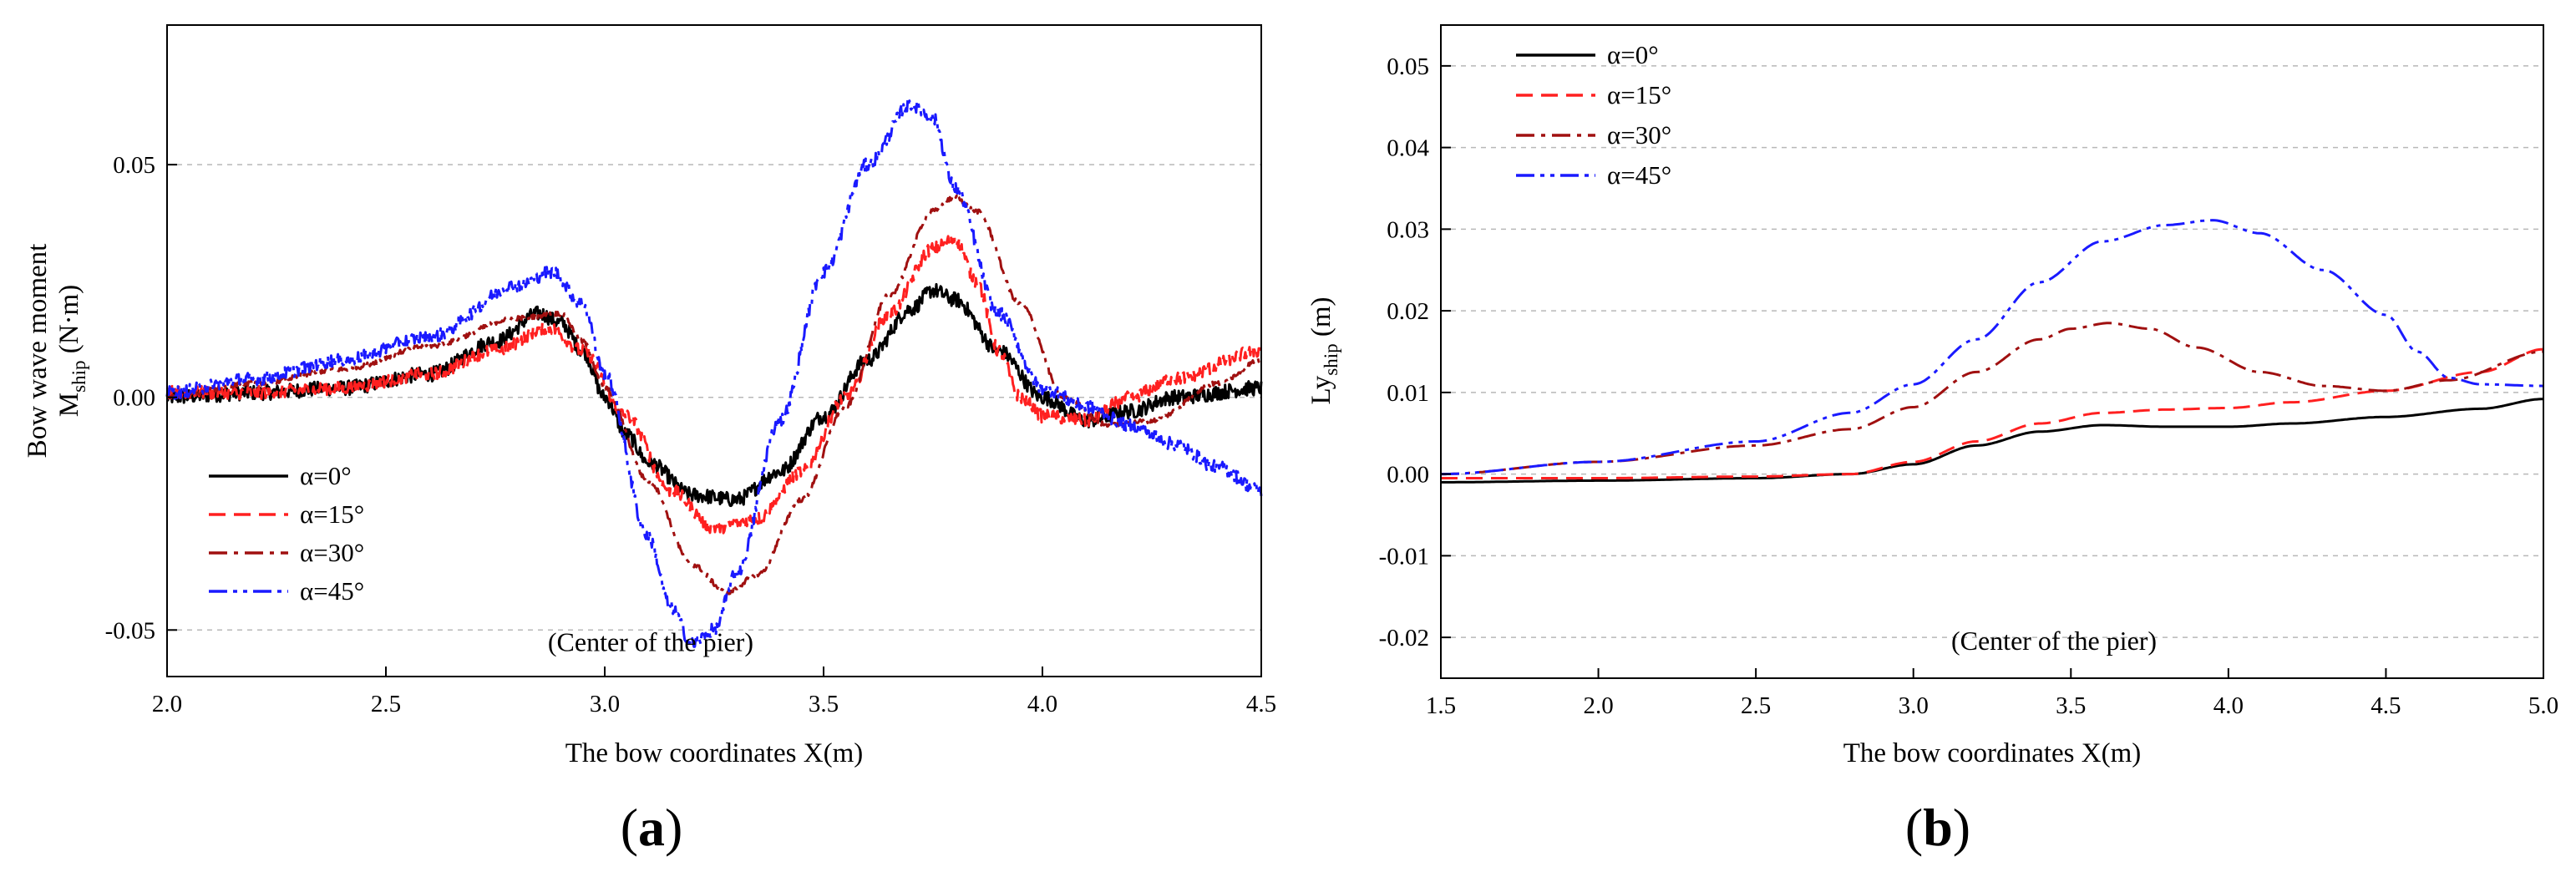 This screenshot has width=2576, height=882. Describe the element at coordinates (1321, 389) in the screenshot. I see `y-axis-main-b: Ly` at that location.